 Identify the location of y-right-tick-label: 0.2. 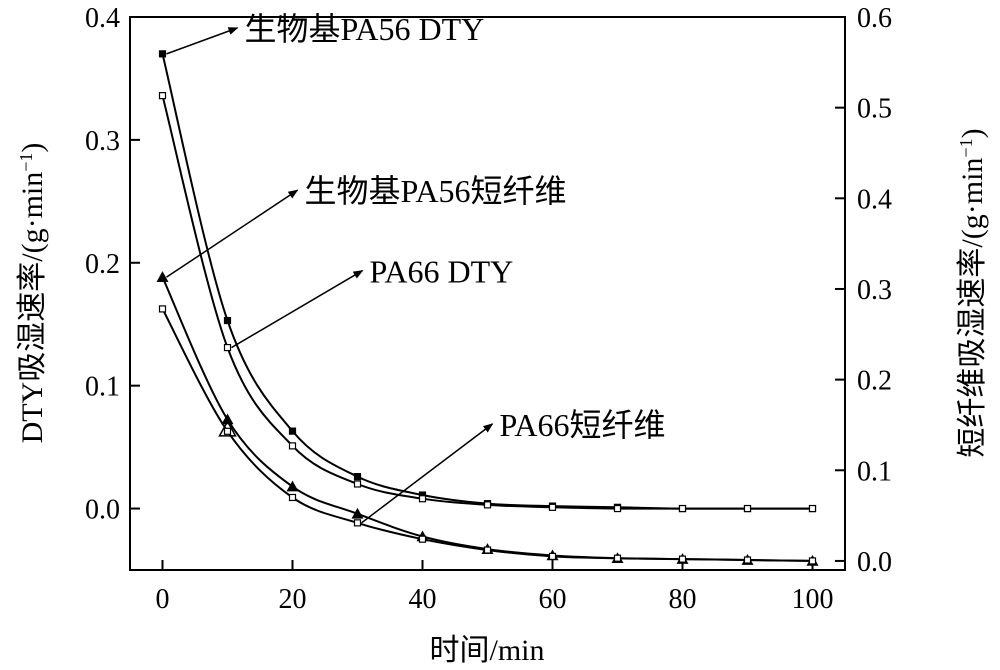
(874, 381).